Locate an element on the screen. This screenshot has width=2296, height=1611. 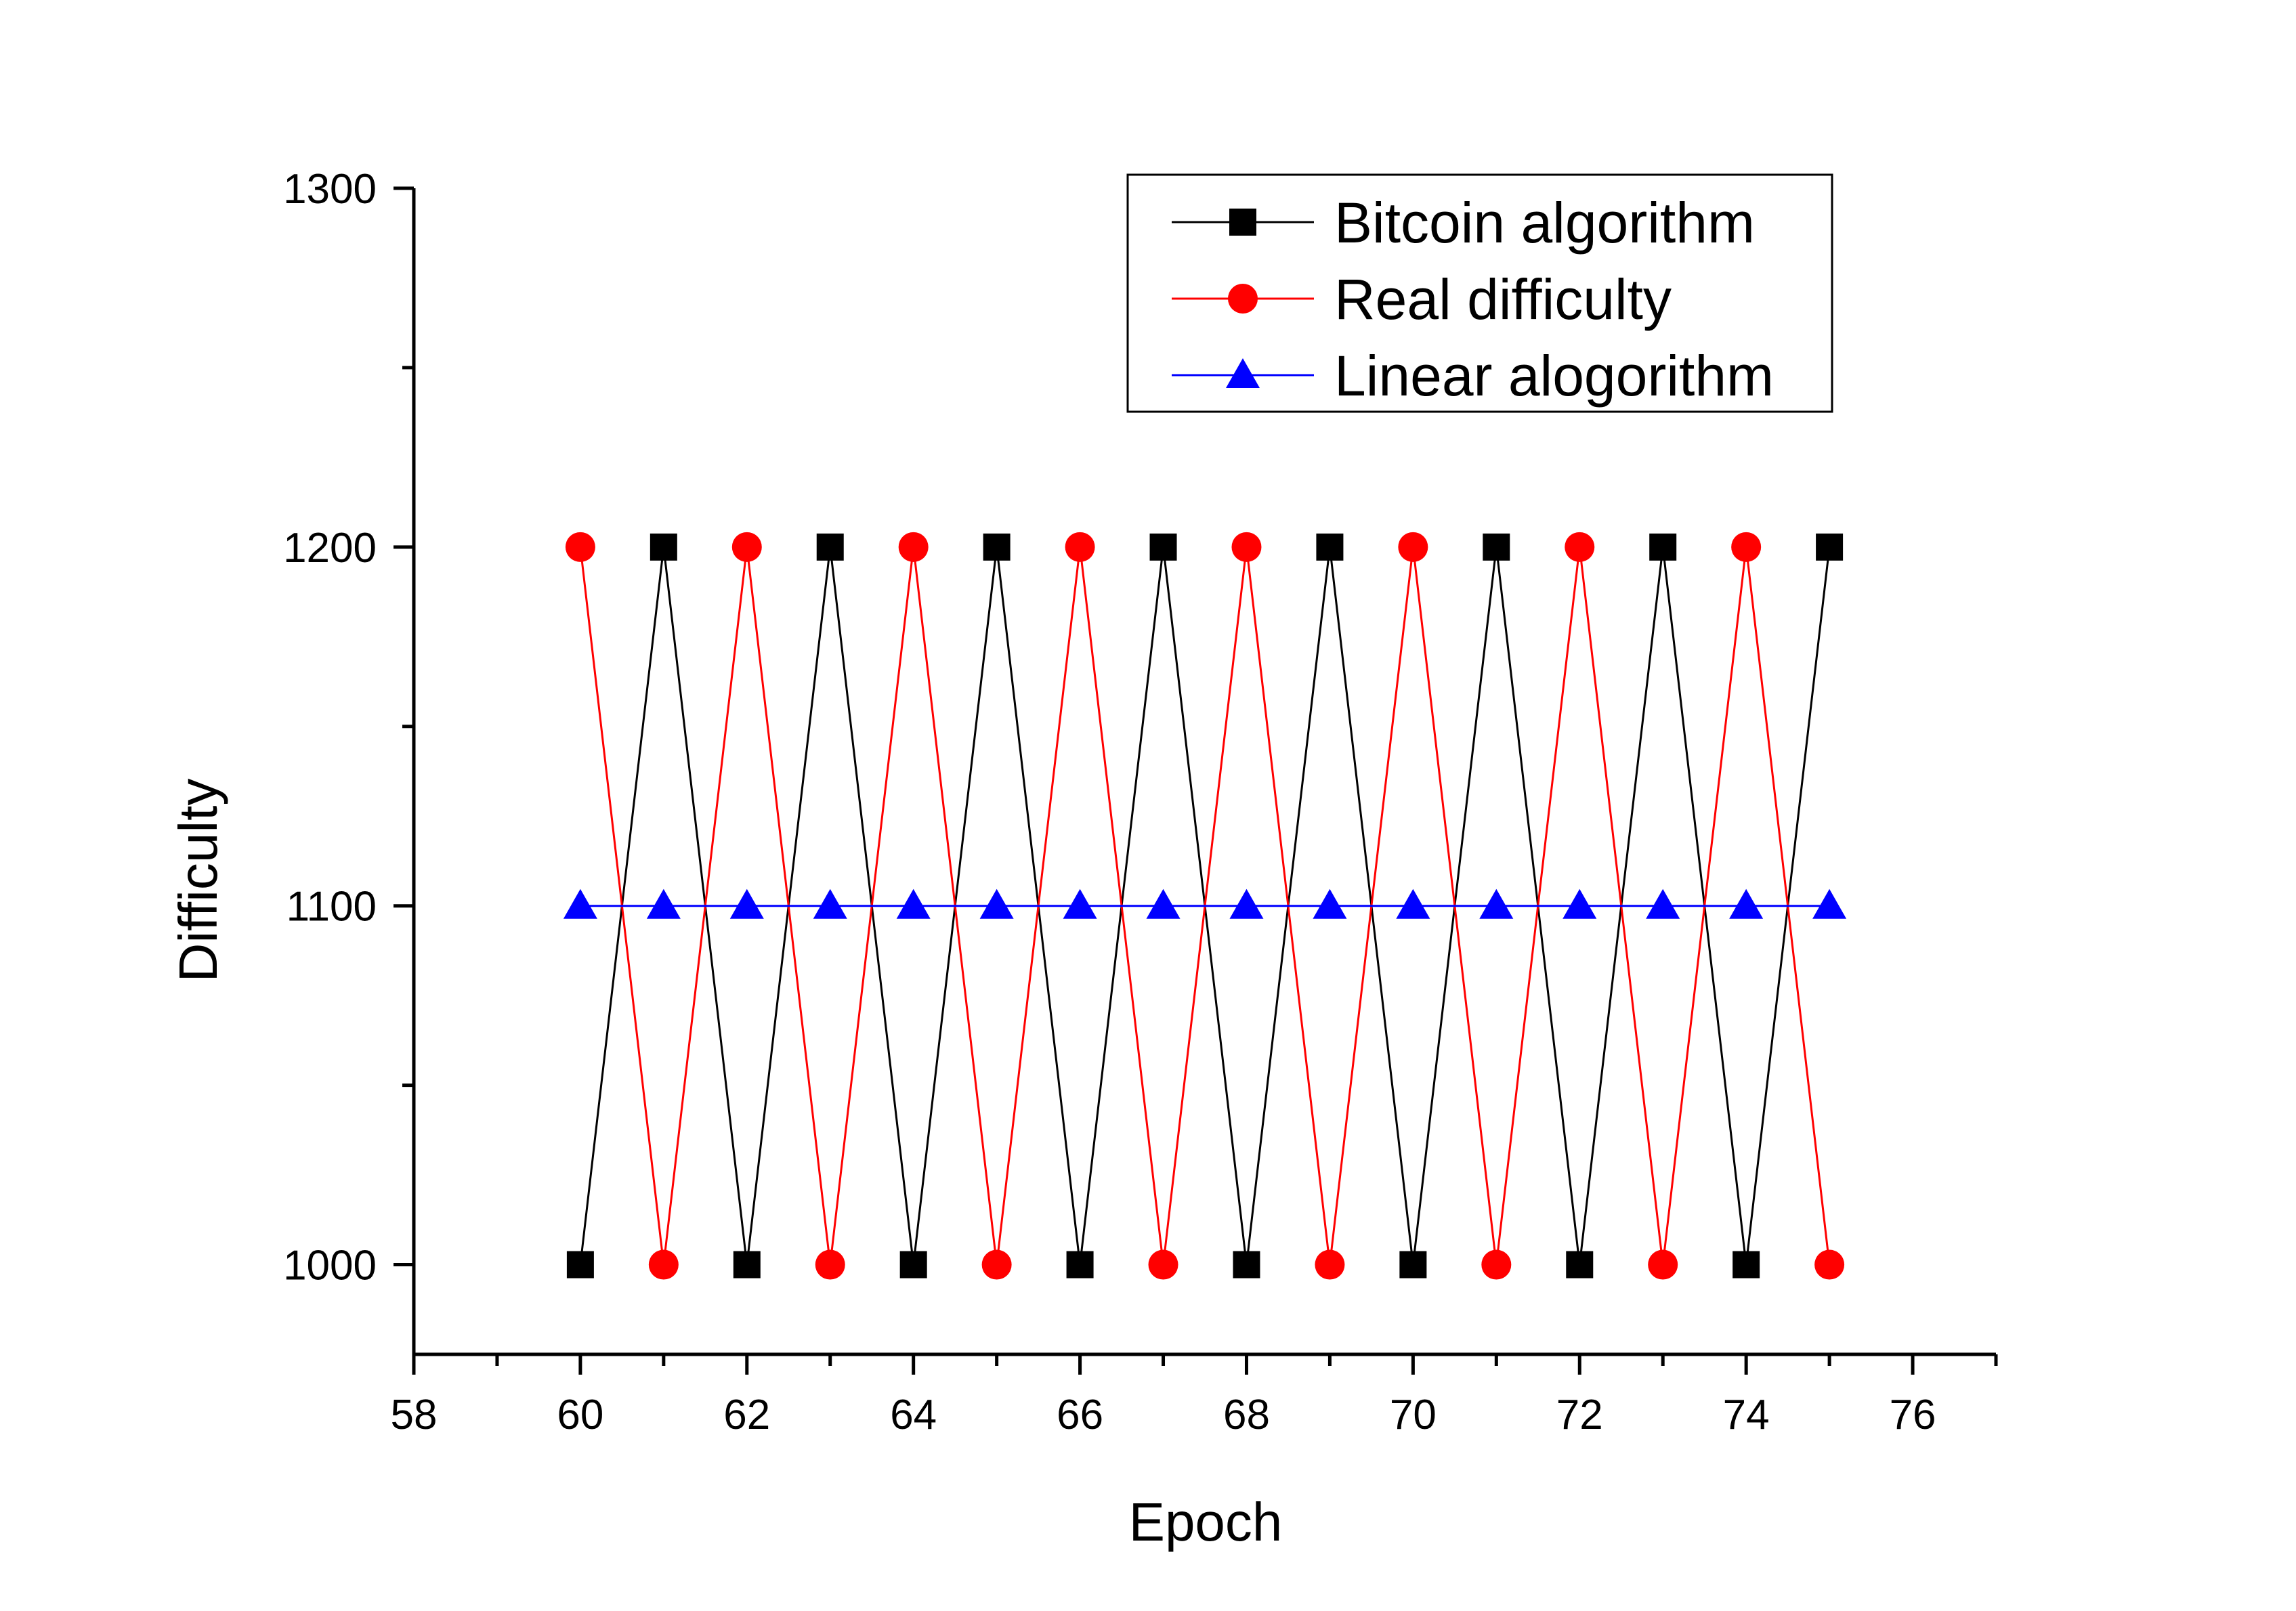
y-tick-label: 1000 is located at coordinates (330, 1266).